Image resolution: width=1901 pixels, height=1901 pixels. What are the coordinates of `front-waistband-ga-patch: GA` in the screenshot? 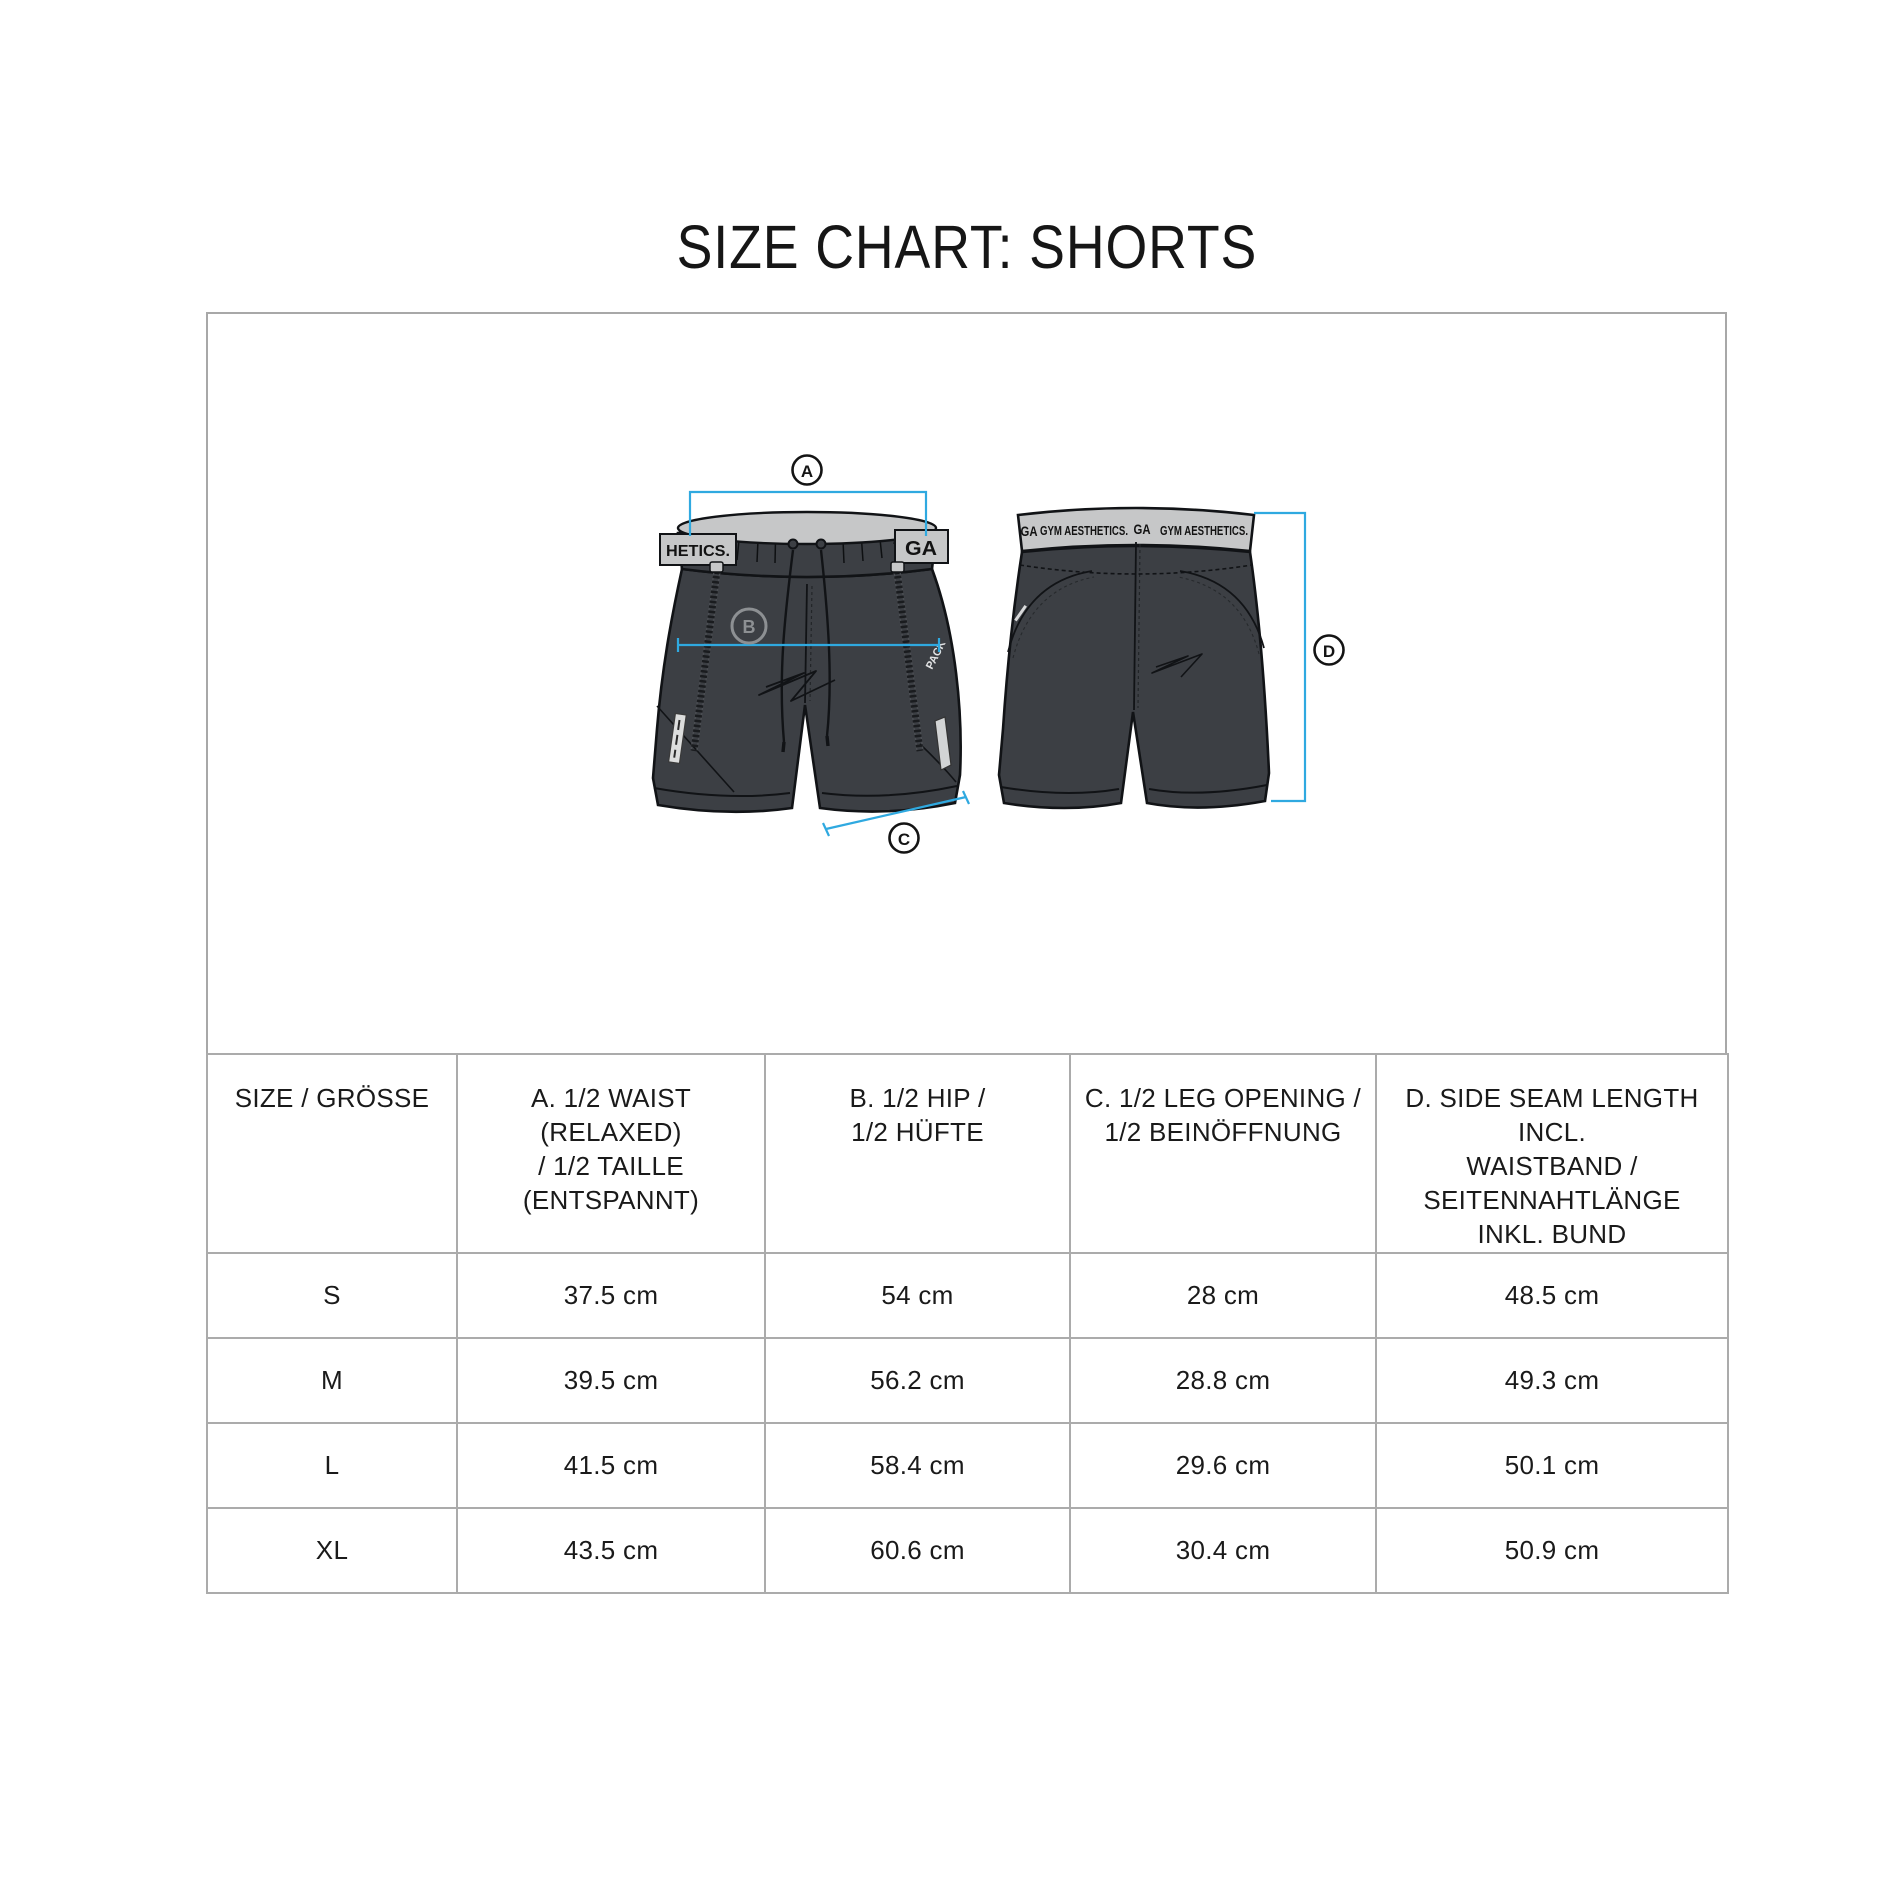 It's located at (921, 546).